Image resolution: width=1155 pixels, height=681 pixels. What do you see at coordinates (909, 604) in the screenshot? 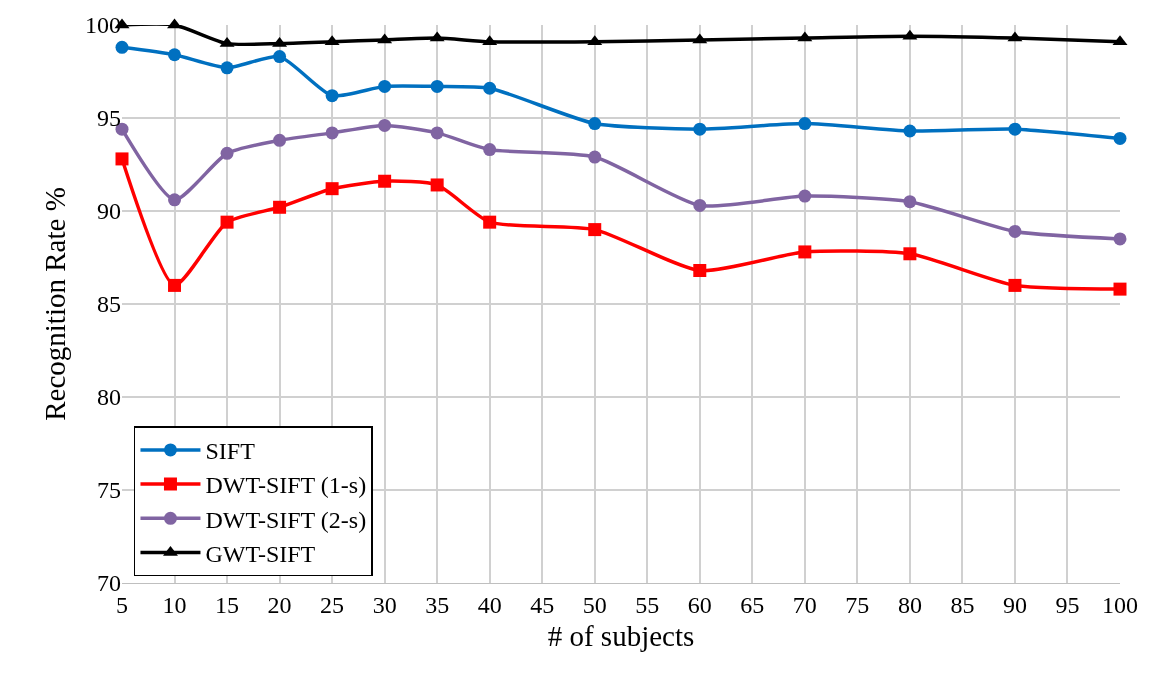
I see `x-tick-label: 80` at bounding box center [909, 604].